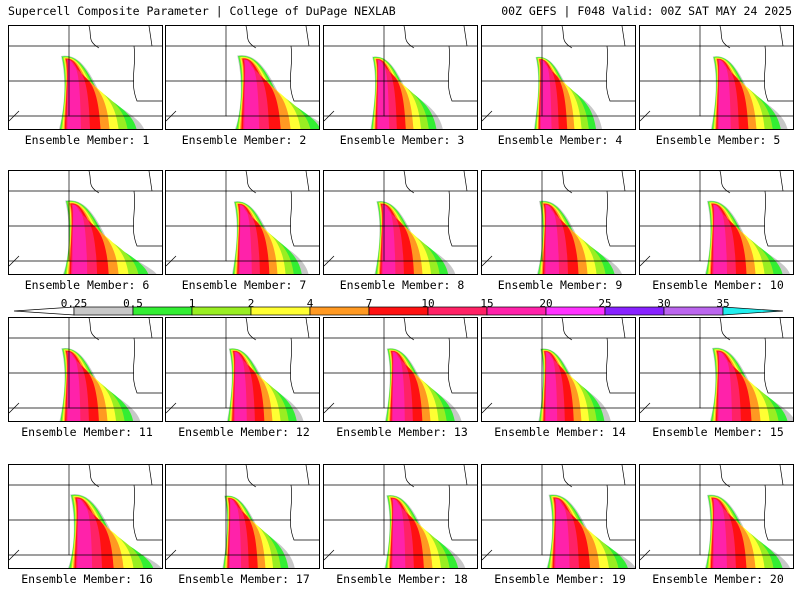 This screenshot has height=600, width=800. I want to click on scale-tick-label: 20, so click(546, 303).